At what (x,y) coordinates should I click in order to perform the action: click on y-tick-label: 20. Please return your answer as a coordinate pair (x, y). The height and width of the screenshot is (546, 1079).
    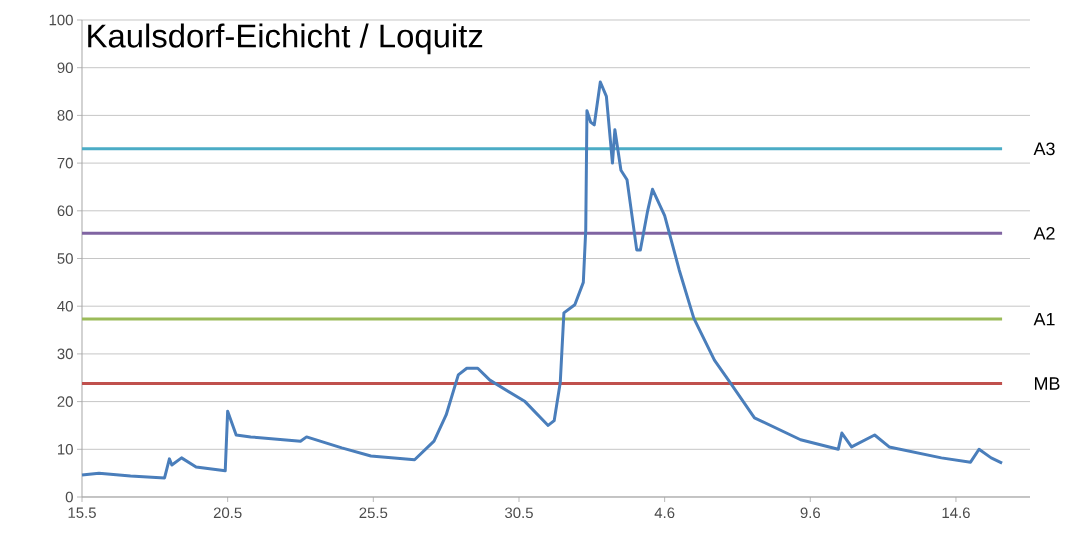
    Looking at the image, I should click on (65, 401).